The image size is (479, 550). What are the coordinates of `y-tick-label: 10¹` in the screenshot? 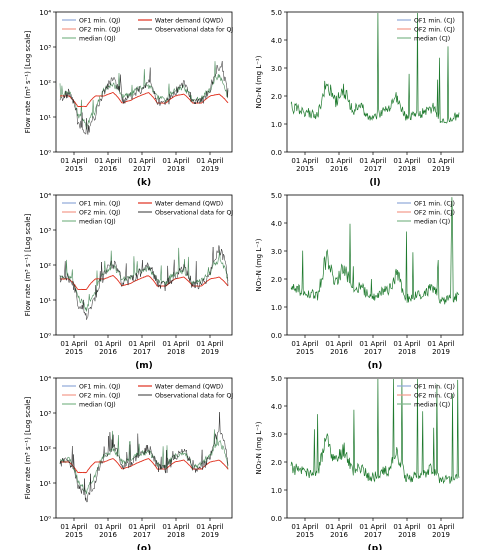 It's located at (45, 301).